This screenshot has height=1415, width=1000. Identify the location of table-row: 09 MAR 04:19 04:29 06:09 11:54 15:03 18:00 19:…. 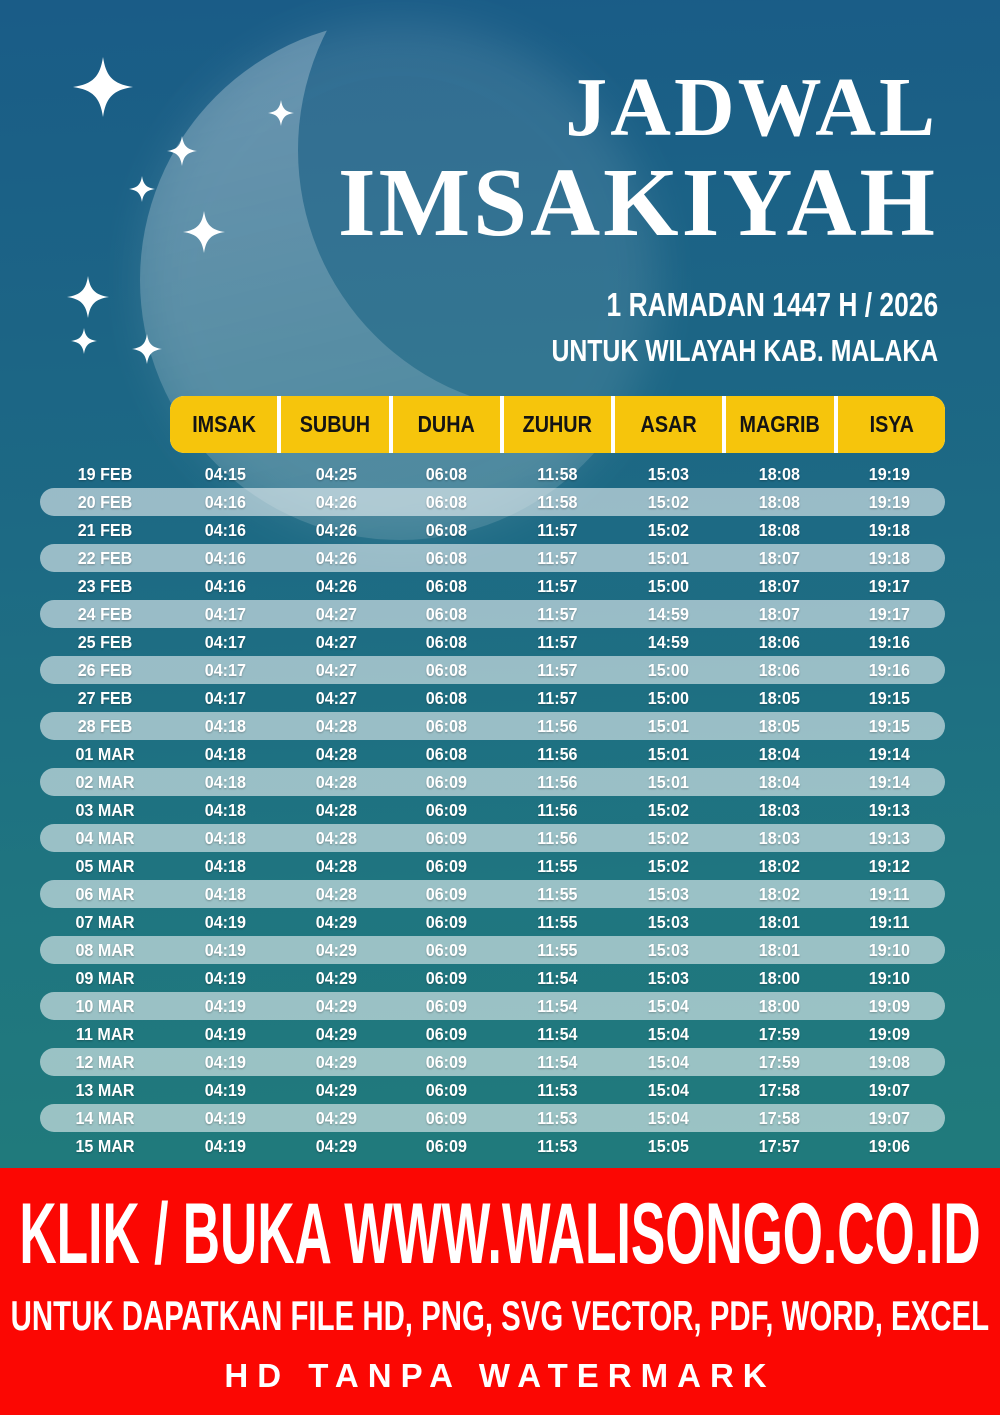
(492, 978).